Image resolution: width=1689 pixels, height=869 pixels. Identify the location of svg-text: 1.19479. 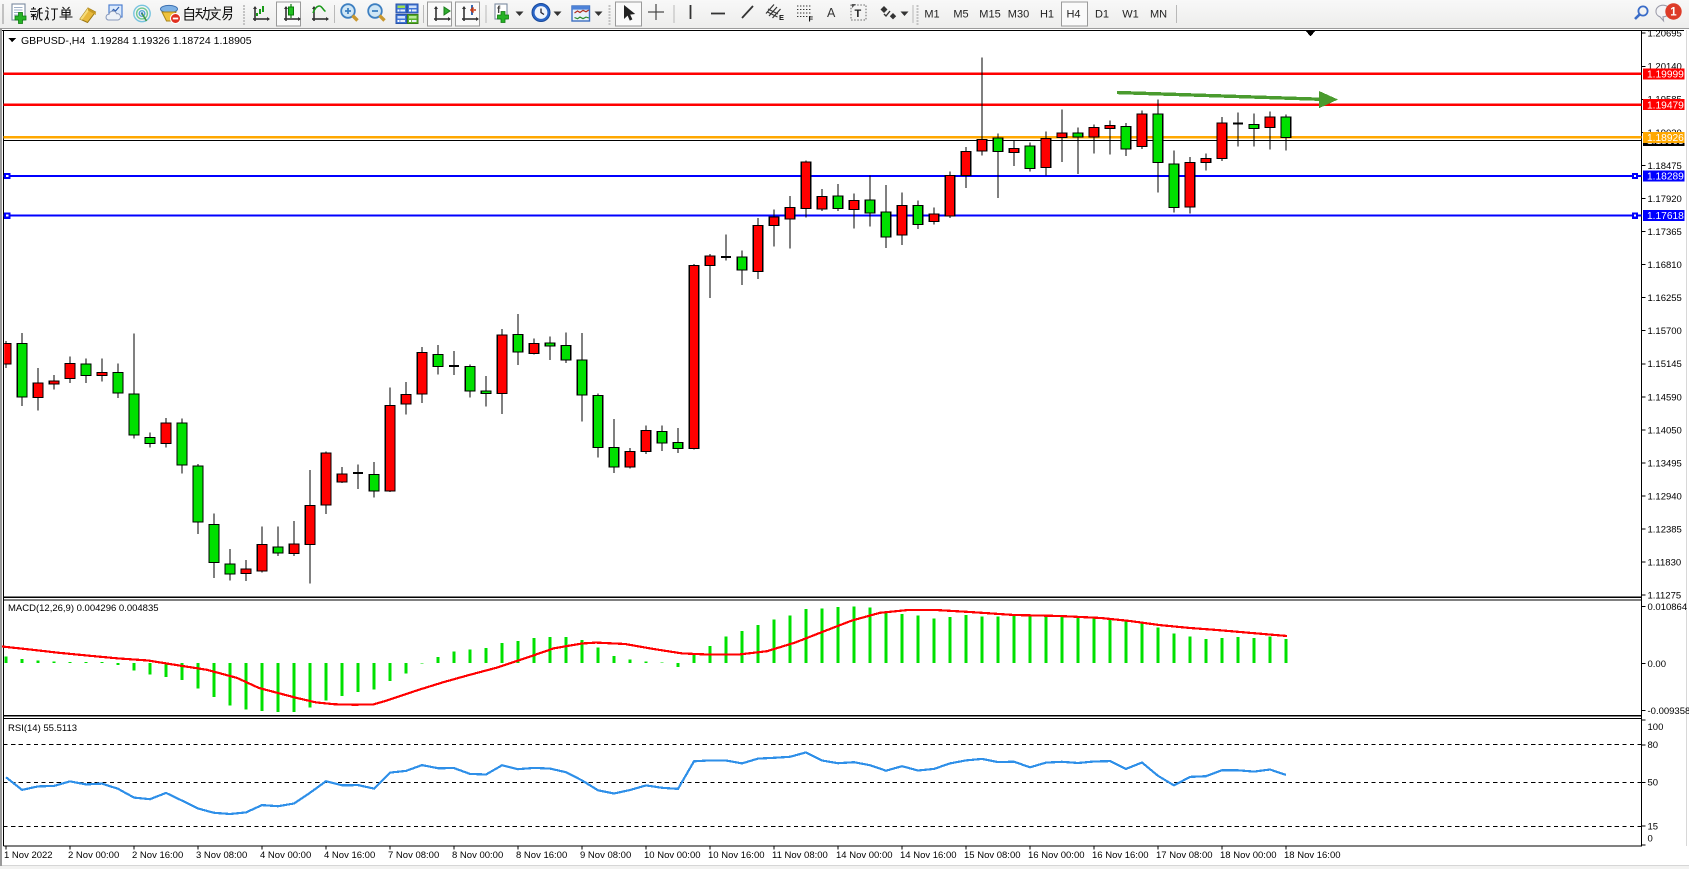
(1665, 105).